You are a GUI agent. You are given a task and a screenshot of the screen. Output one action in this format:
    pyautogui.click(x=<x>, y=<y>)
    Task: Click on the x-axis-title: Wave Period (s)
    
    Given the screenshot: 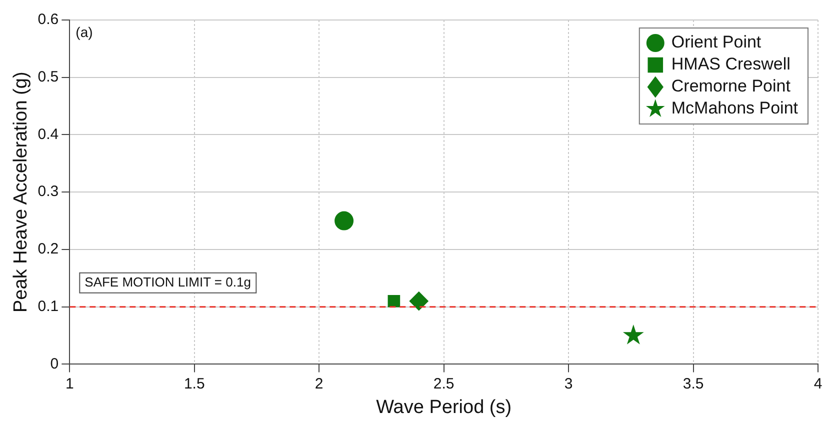 What is the action you would take?
    pyautogui.click(x=444, y=407)
    